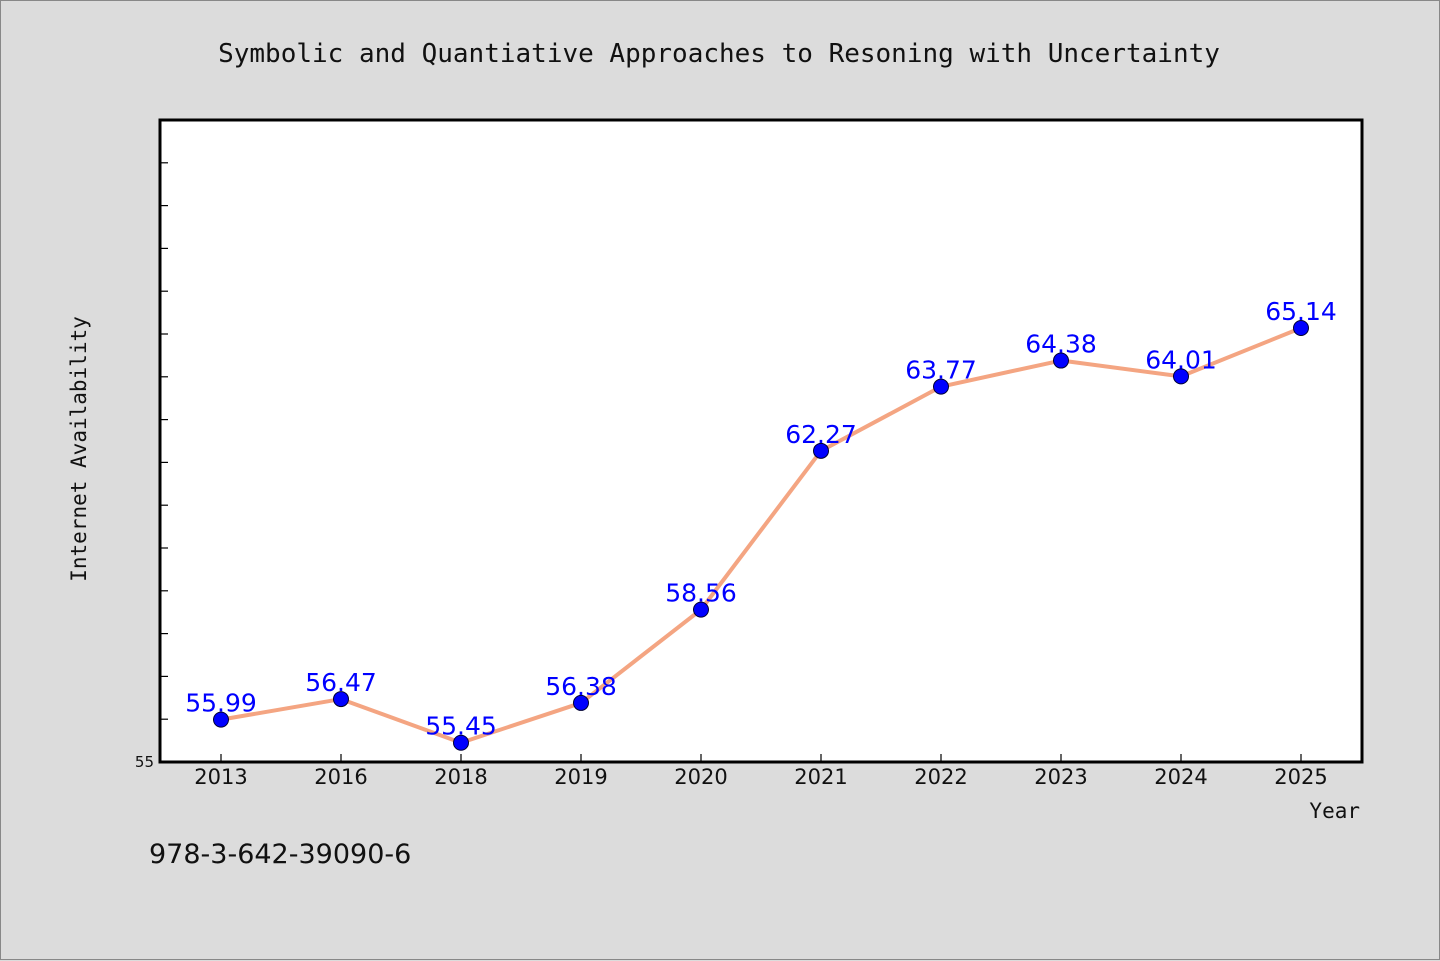  I want to click on data-label: 56.38, so click(581, 686).